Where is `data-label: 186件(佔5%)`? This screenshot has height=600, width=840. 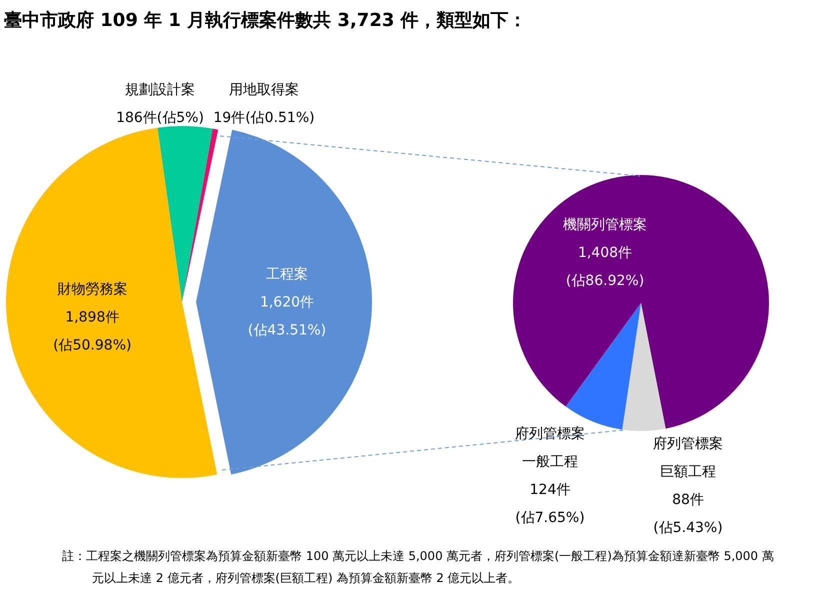
data-label: 186件(佔5%) is located at coordinates (160, 118).